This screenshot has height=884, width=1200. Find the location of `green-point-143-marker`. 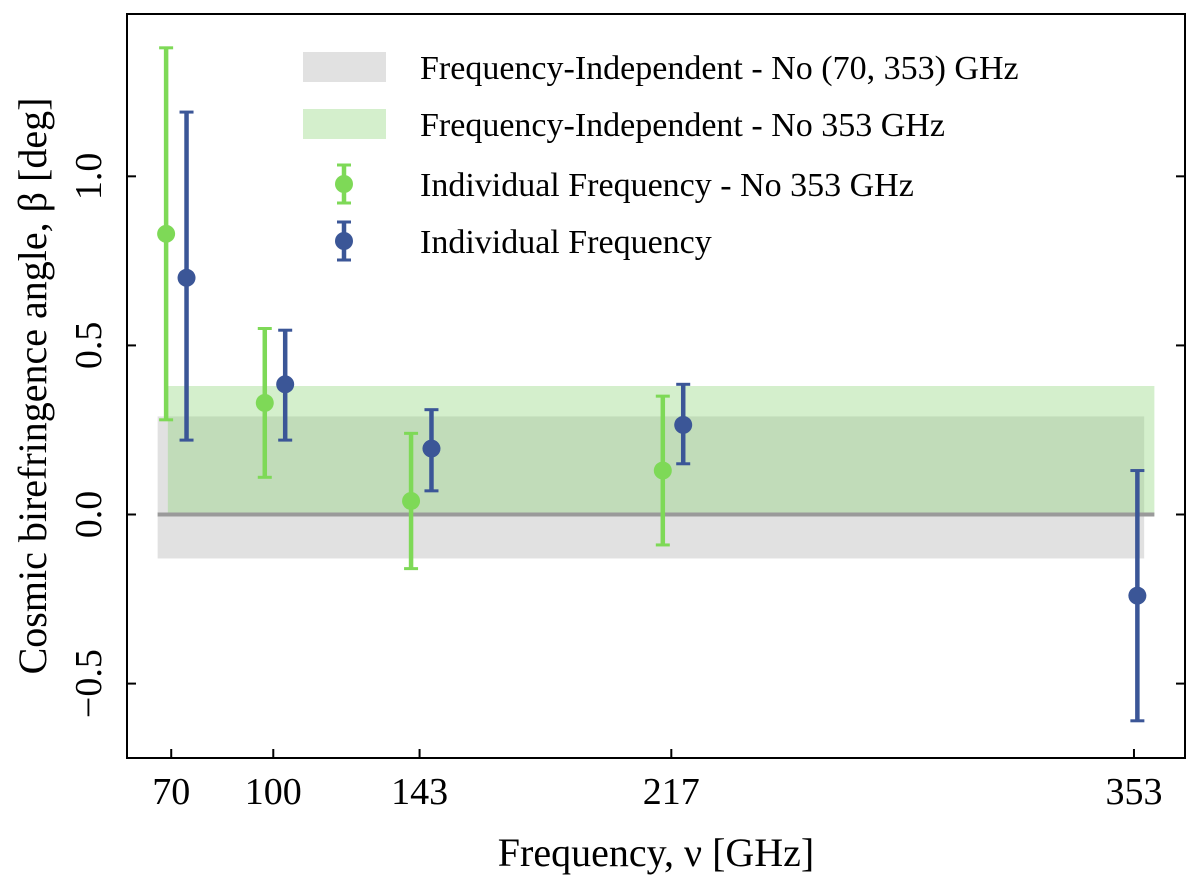

green-point-143-marker is located at coordinates (411, 500).